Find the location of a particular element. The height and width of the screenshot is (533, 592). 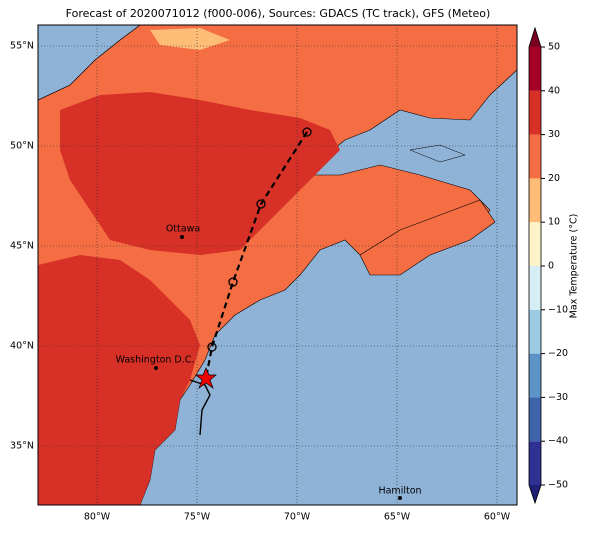

colorbar-tick-label: 10 is located at coordinates (554, 222).